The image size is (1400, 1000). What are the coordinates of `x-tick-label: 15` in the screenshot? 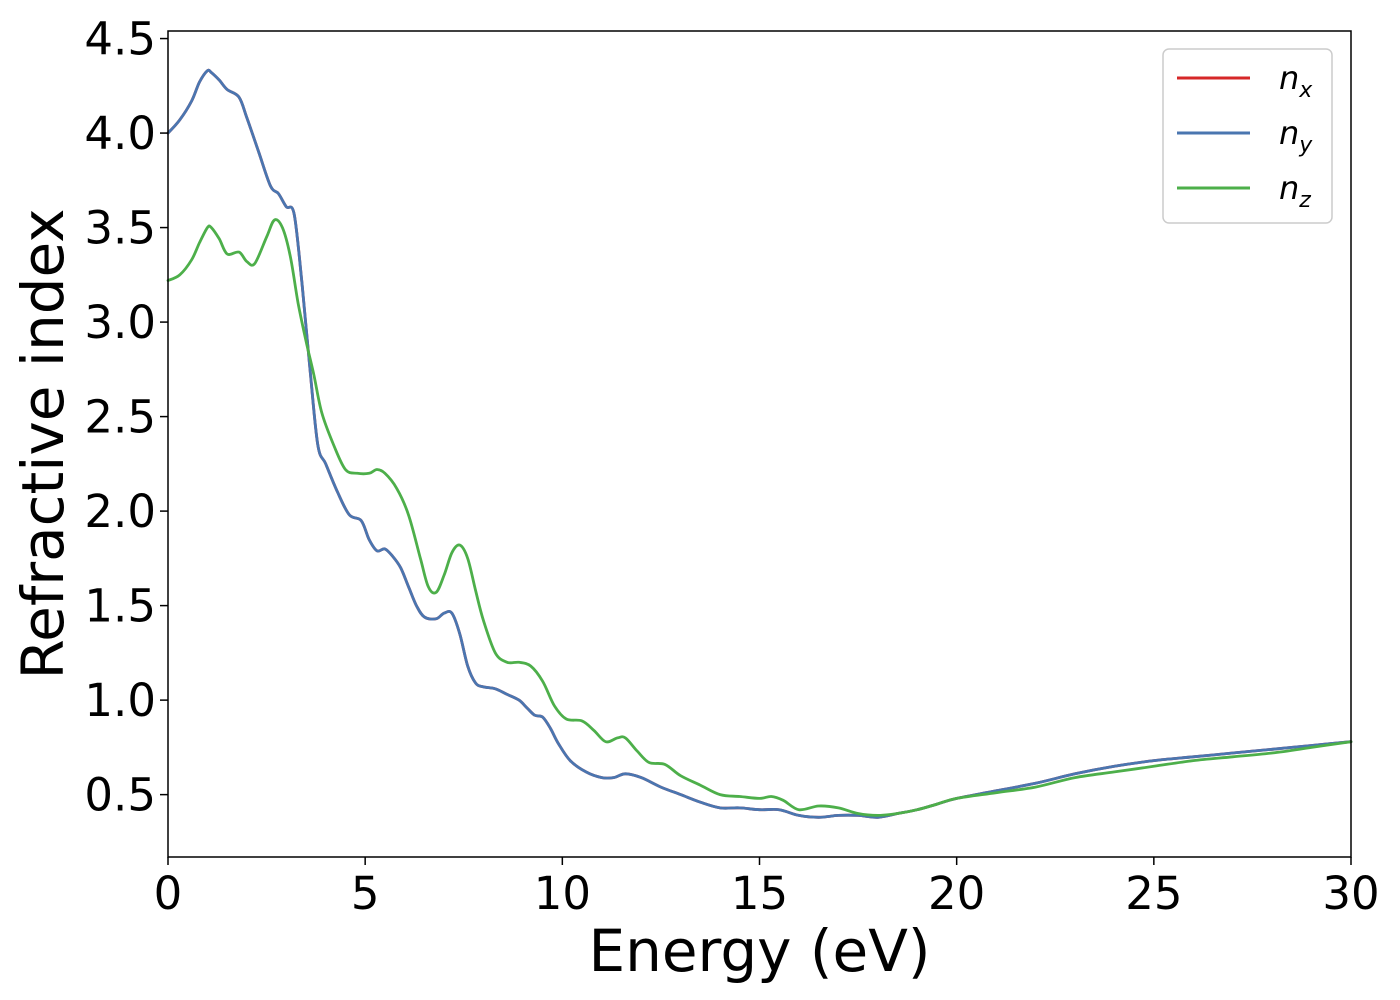 It's located at (759, 893).